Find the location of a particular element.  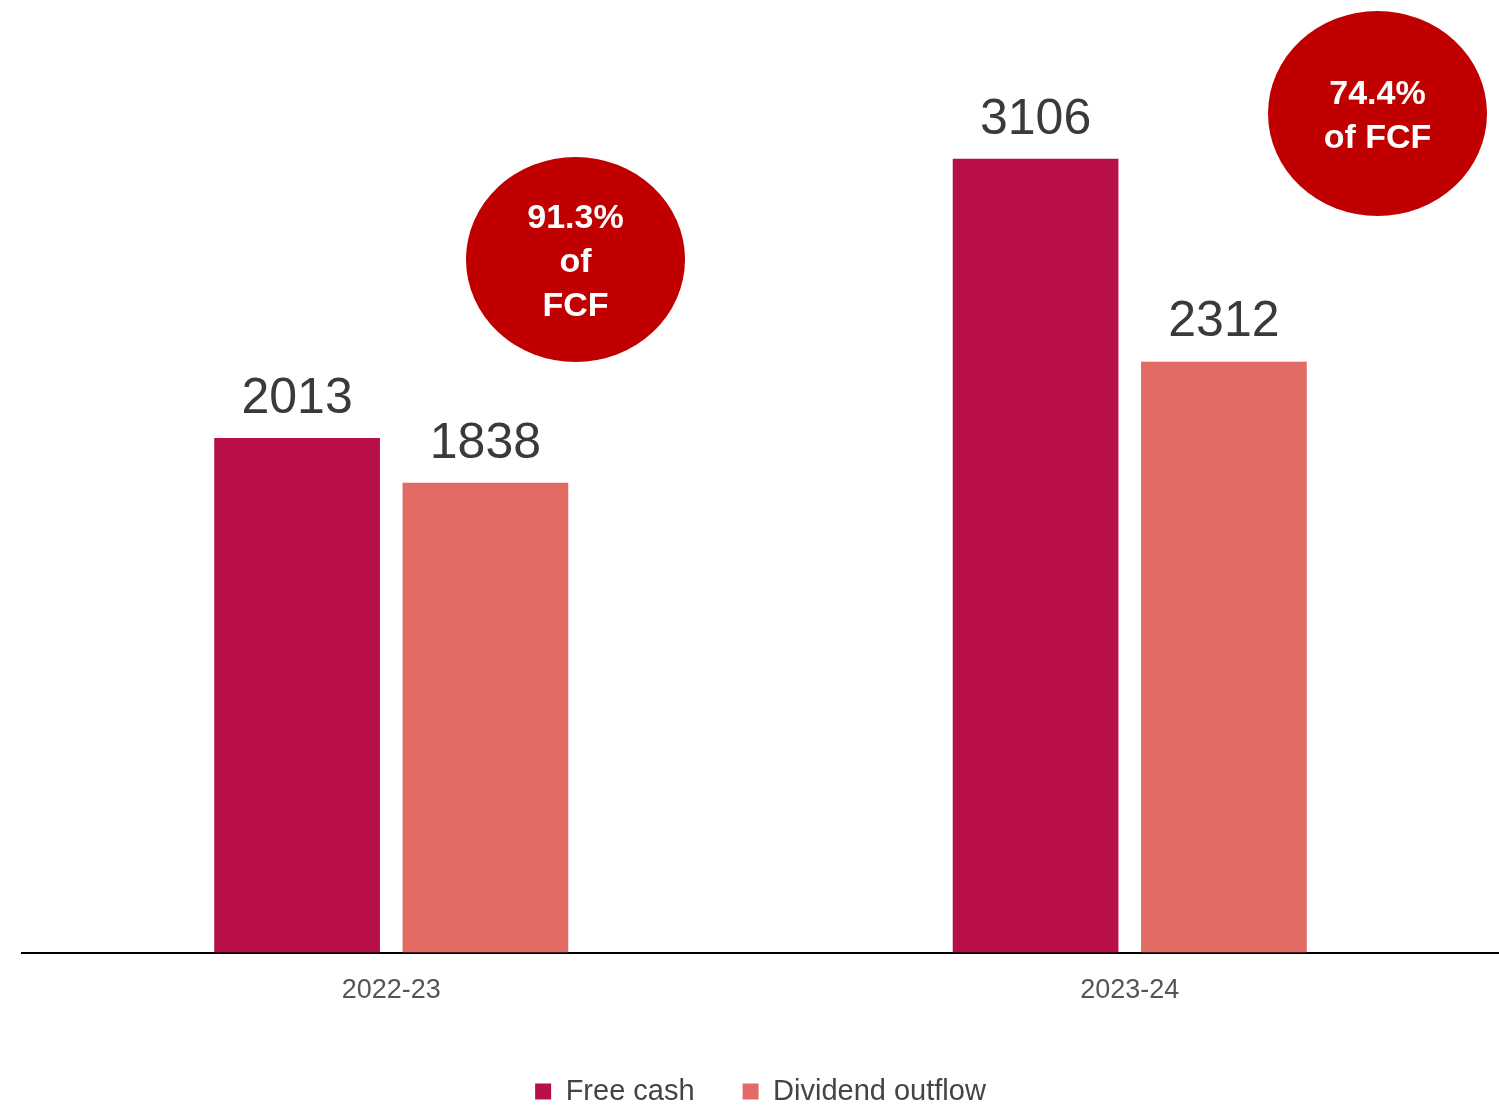

legend-label: Dividend outflow is located at coordinates (880, 1089).